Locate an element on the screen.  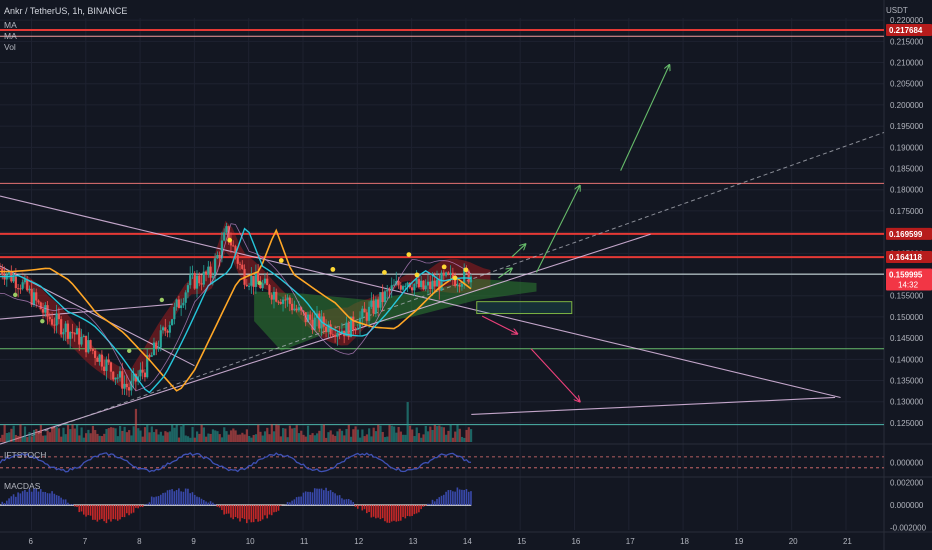
indicator-vol: Vol is located at coordinates (10, 47).